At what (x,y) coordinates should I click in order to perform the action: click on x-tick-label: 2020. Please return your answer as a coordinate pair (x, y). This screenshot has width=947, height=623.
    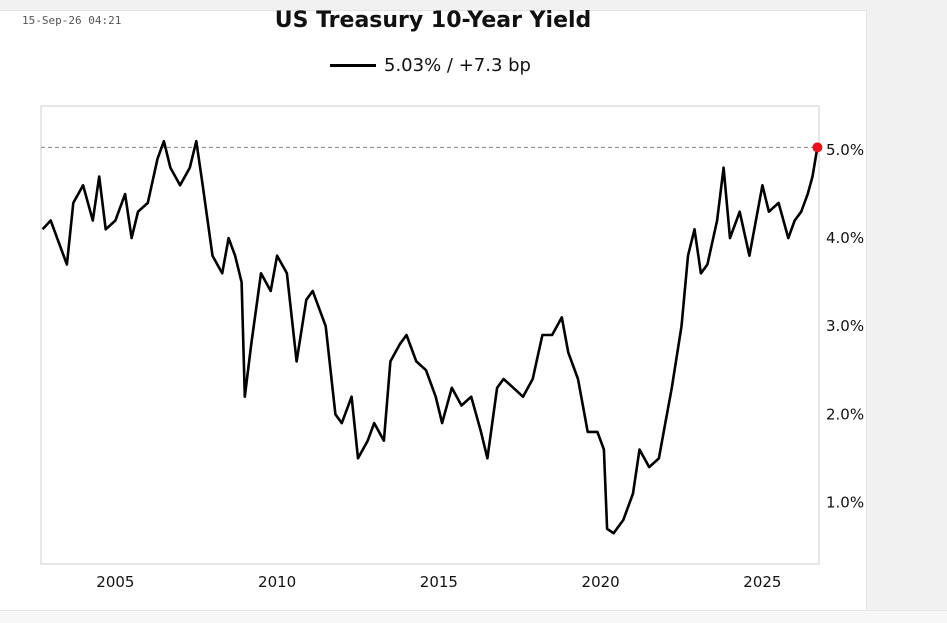
    Looking at the image, I should click on (601, 582).